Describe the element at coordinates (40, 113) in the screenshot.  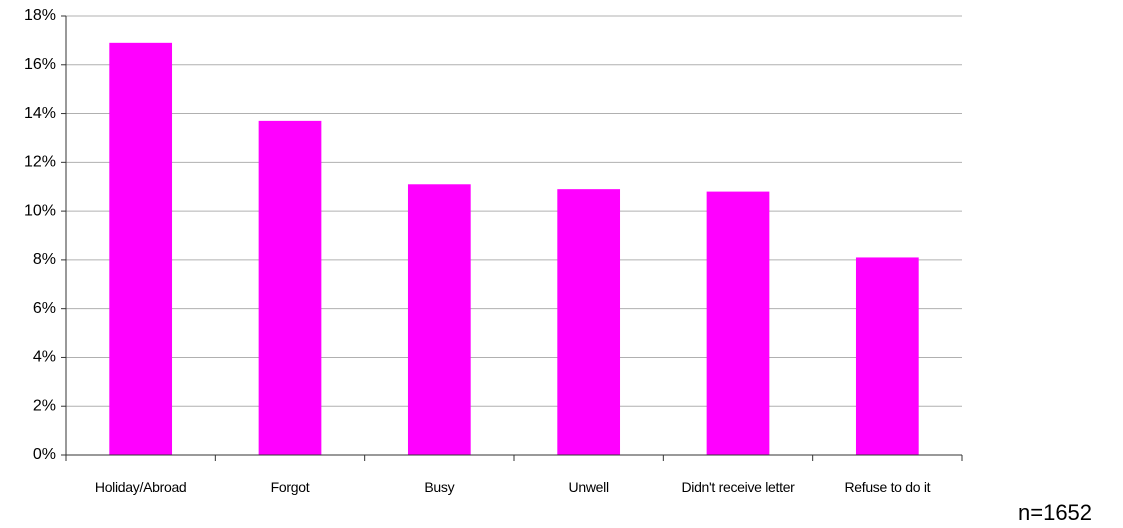
I see `y-tick-label: 14%` at that location.